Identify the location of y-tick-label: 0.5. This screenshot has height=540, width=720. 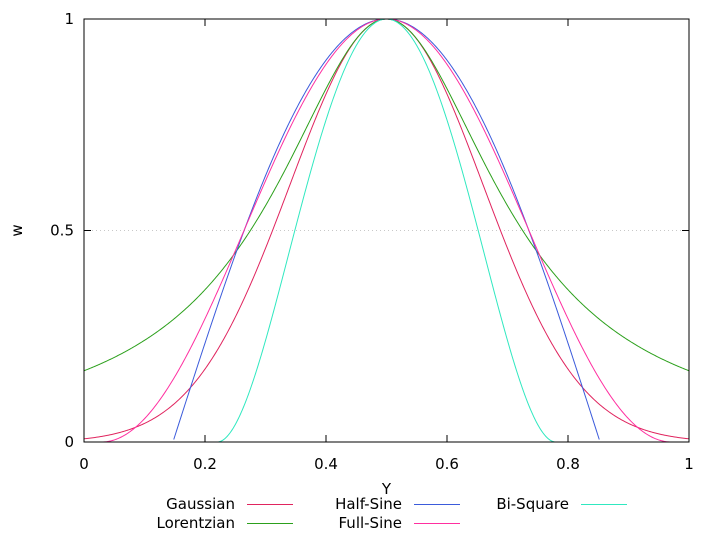
(62, 231).